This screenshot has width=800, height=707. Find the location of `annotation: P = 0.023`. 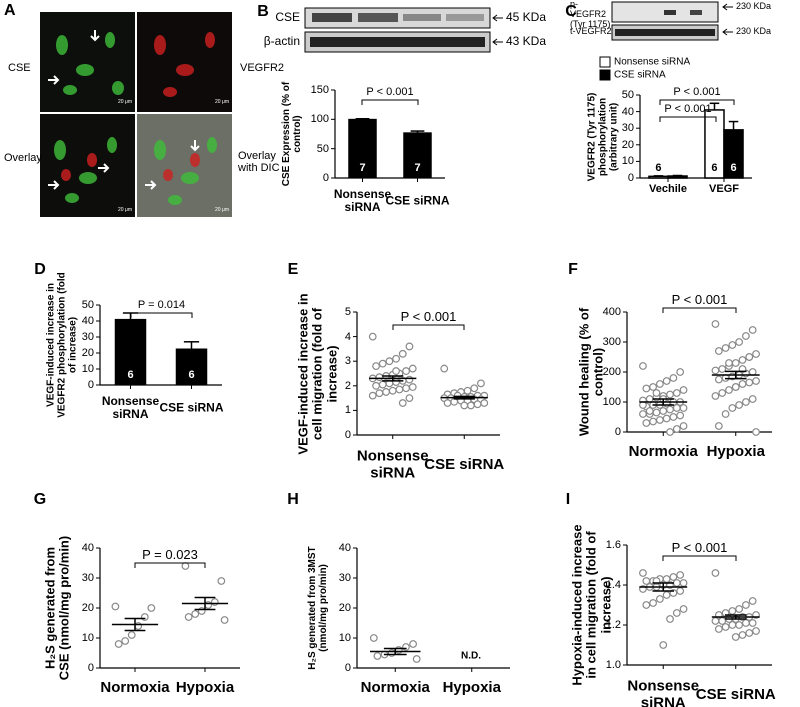

annotation: P = 0.023 is located at coordinates (170, 554).